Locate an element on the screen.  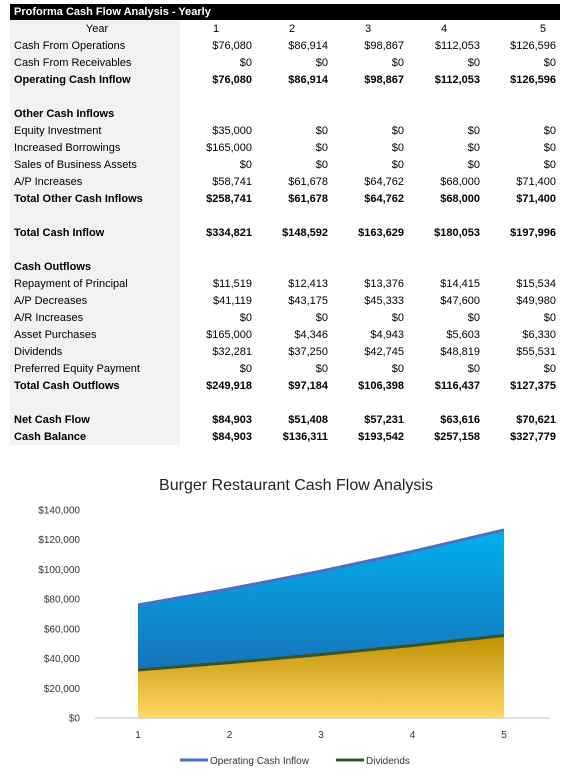
table-row: Other Cash Inflows is located at coordinates (285, 113).